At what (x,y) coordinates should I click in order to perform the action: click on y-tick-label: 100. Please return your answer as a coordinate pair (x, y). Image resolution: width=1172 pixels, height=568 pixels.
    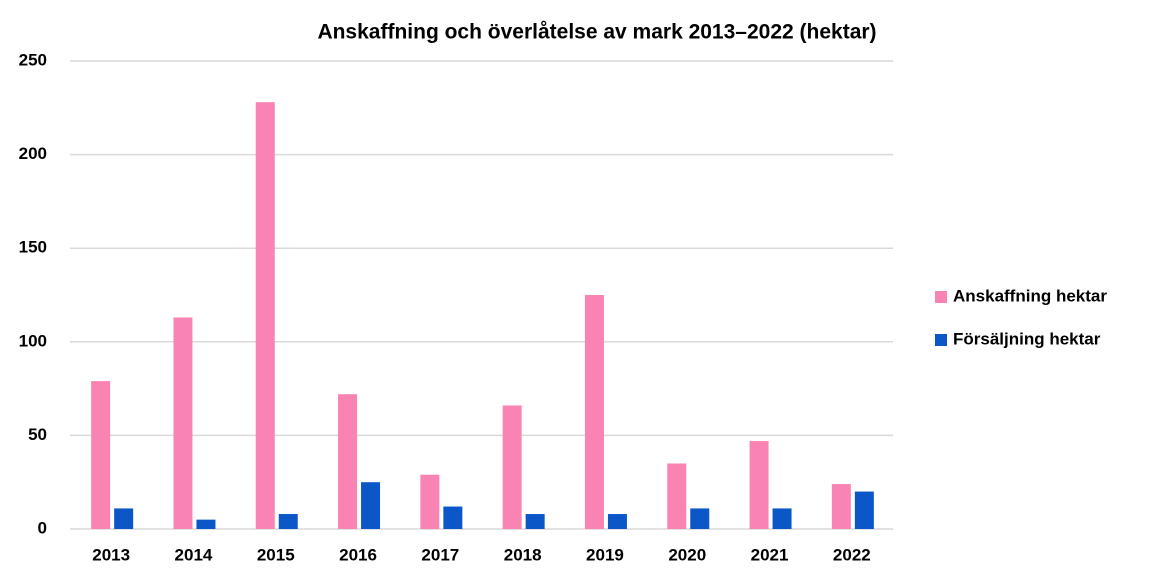
    Looking at the image, I should click on (33, 340).